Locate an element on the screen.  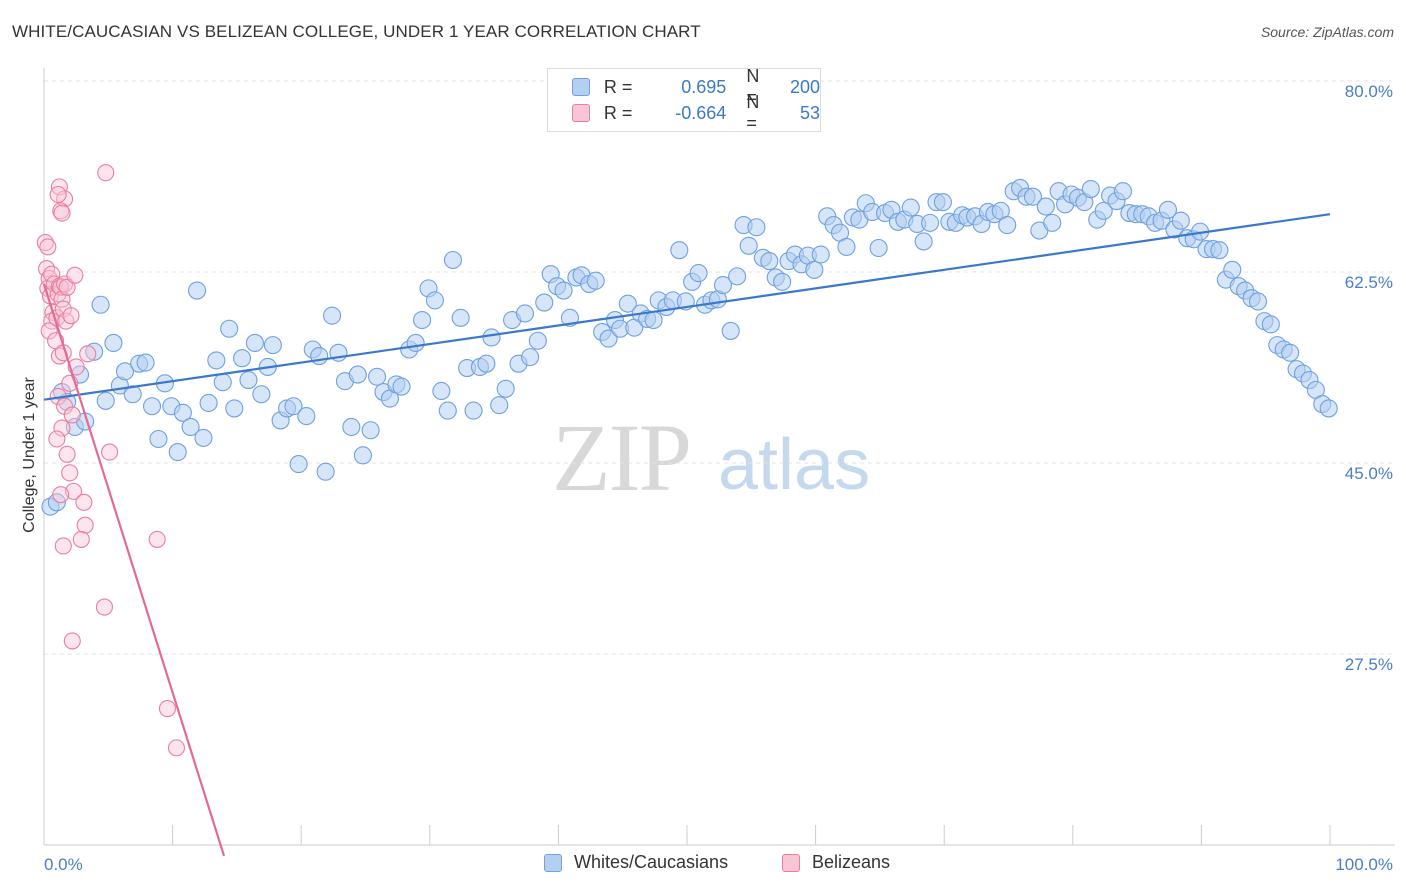
x-tick-label-min: 0.0% is located at coordinates (63, 864).